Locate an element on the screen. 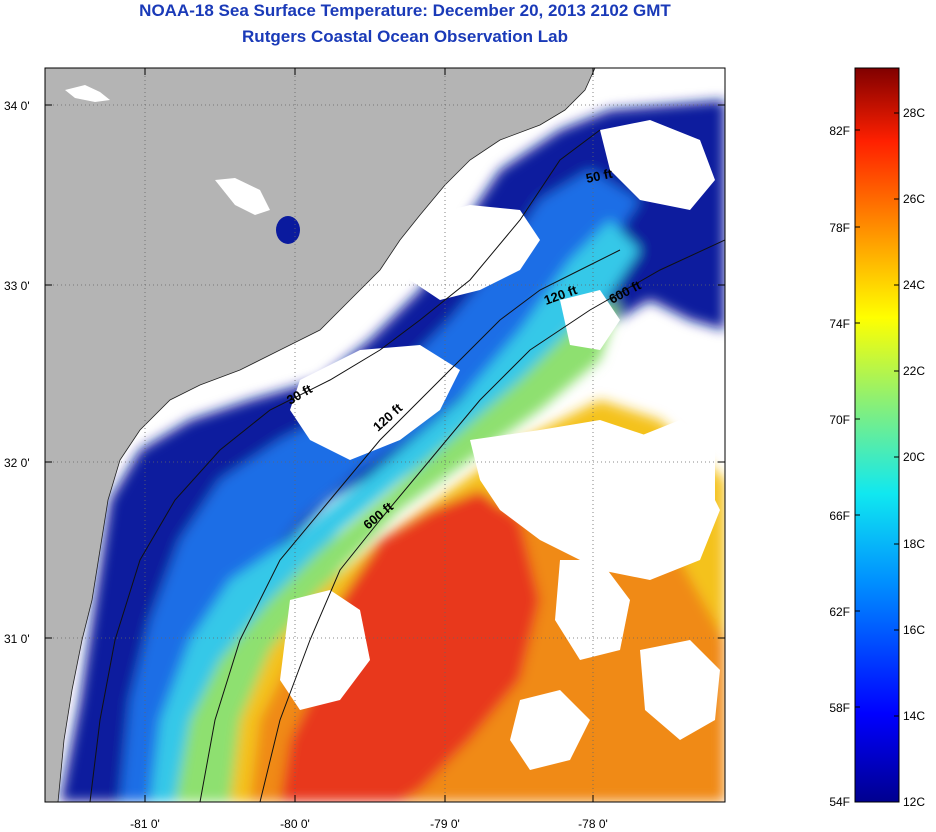 The height and width of the screenshot is (832, 936). cb-c-16: 16C is located at coordinates (914, 630).